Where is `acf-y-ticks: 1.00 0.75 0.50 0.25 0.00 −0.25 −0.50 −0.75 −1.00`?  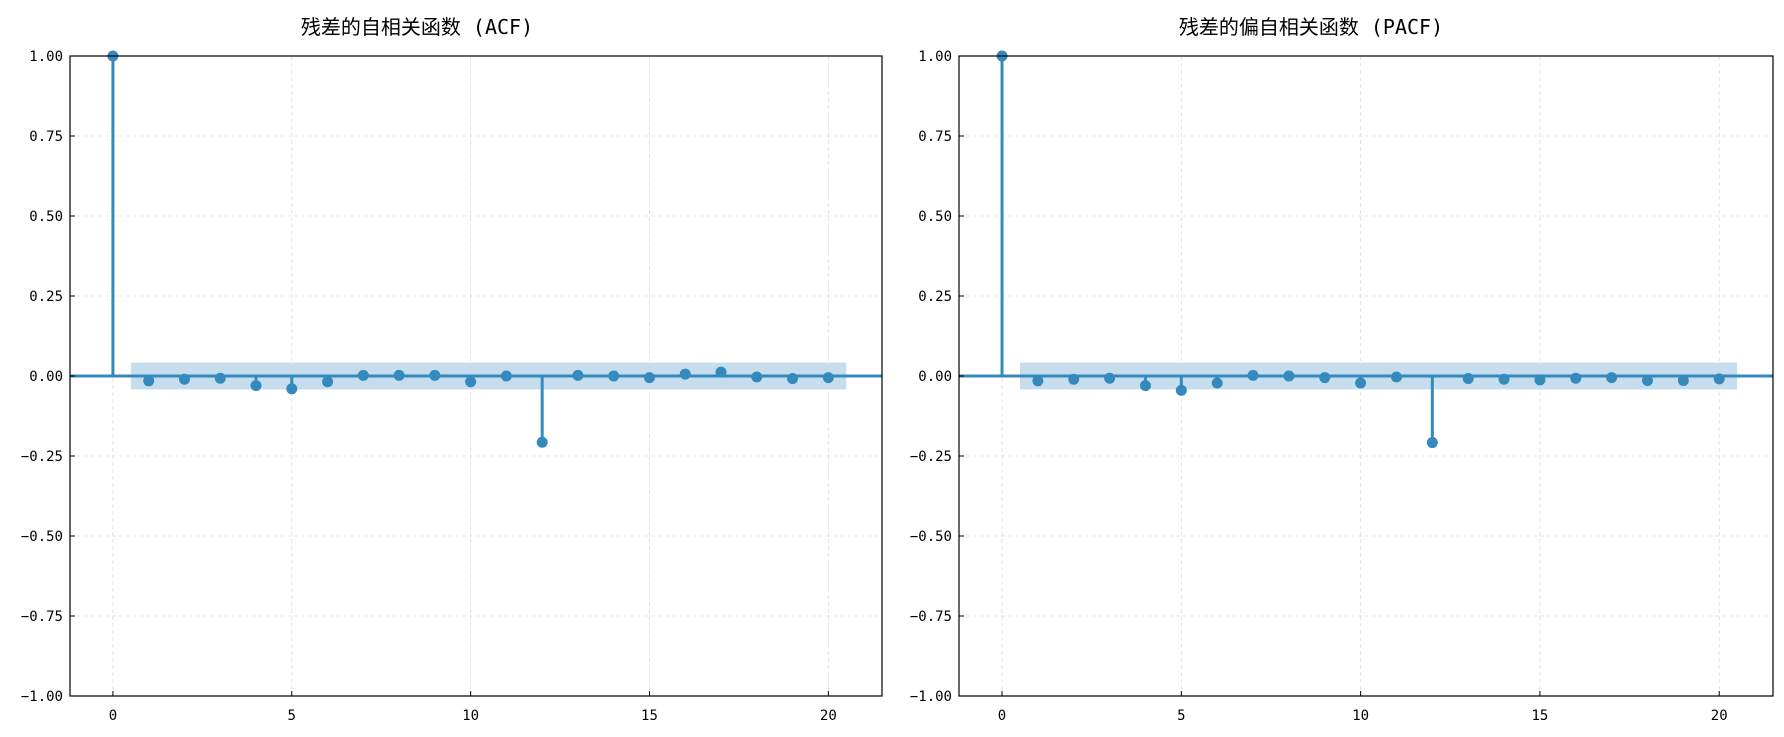 acf-y-ticks: 1.00 0.75 0.50 0.25 0.00 −0.25 −0.50 −0.75 −1.00 is located at coordinates (48, 377).